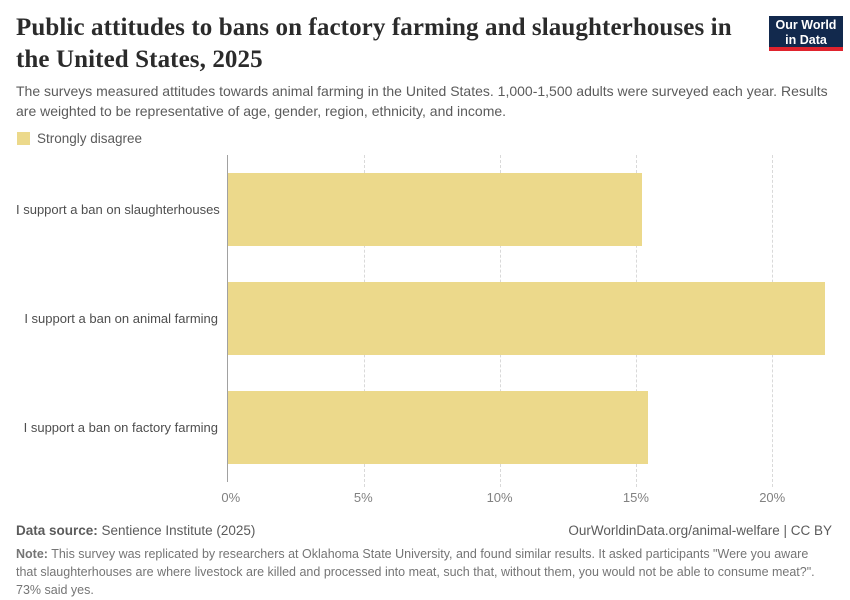 Image resolution: width=850 pixels, height=600 pixels. Describe the element at coordinates (231, 498) in the screenshot. I see `x-tick-label: 0%` at that location.